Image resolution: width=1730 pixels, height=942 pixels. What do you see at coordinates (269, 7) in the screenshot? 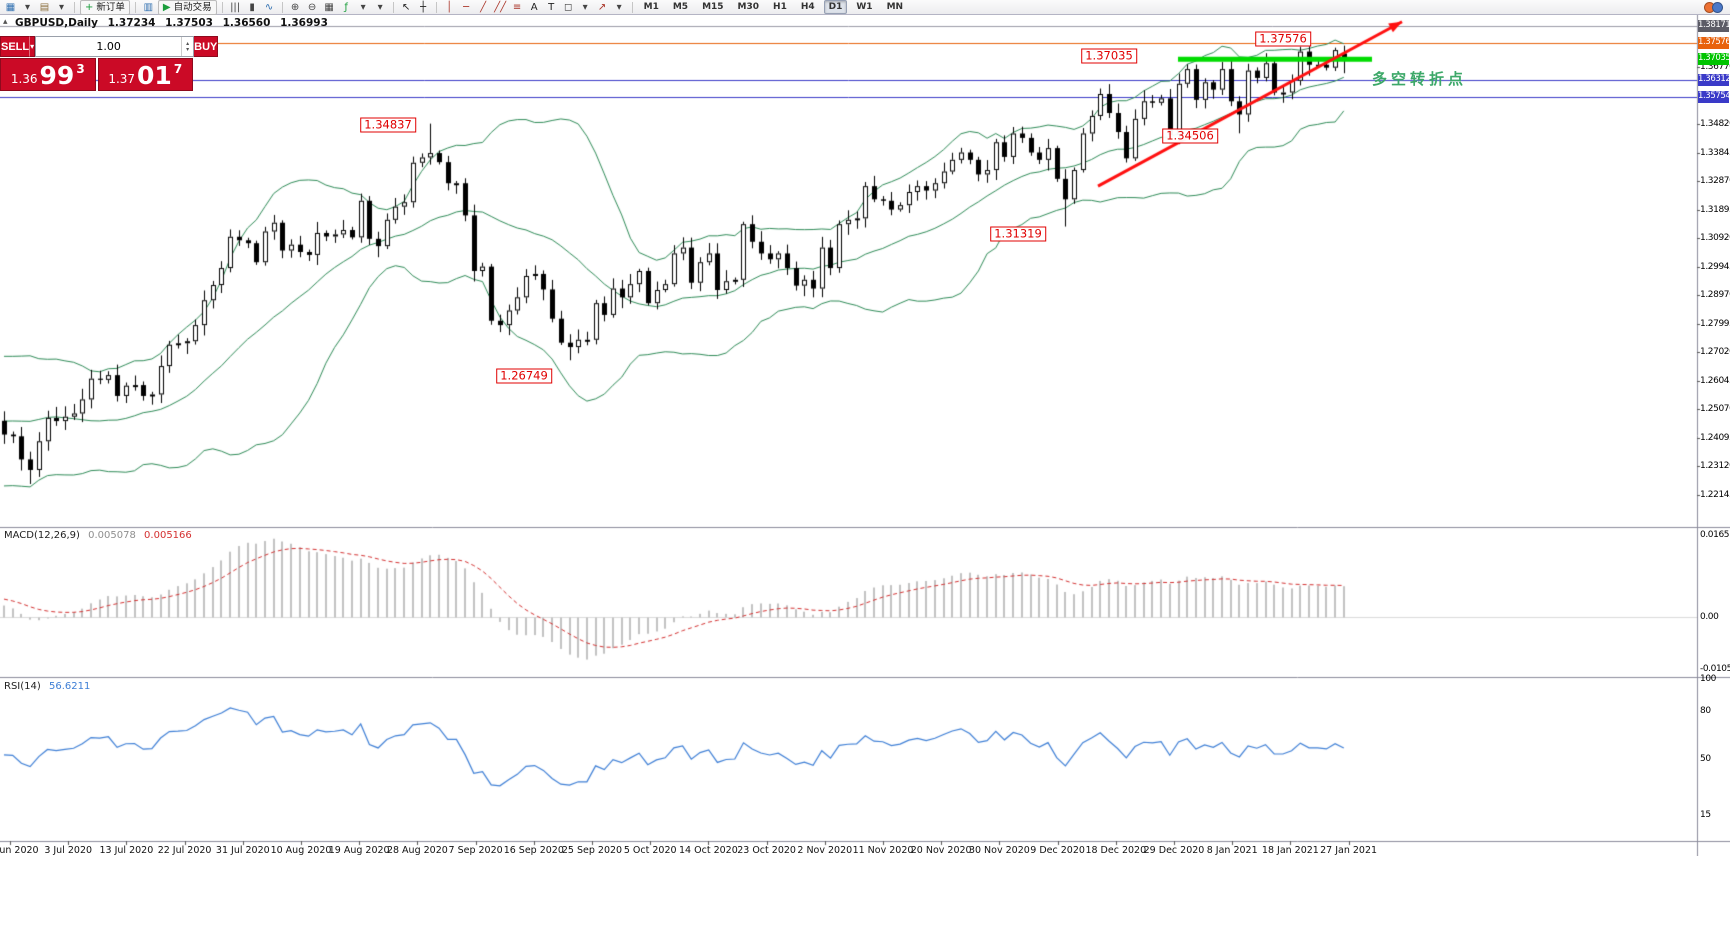
I see `line-chart-icon: ∿` at bounding box center [269, 7].